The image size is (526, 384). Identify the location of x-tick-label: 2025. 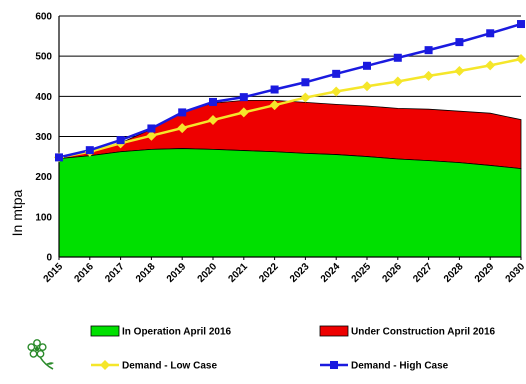
(362, 273).